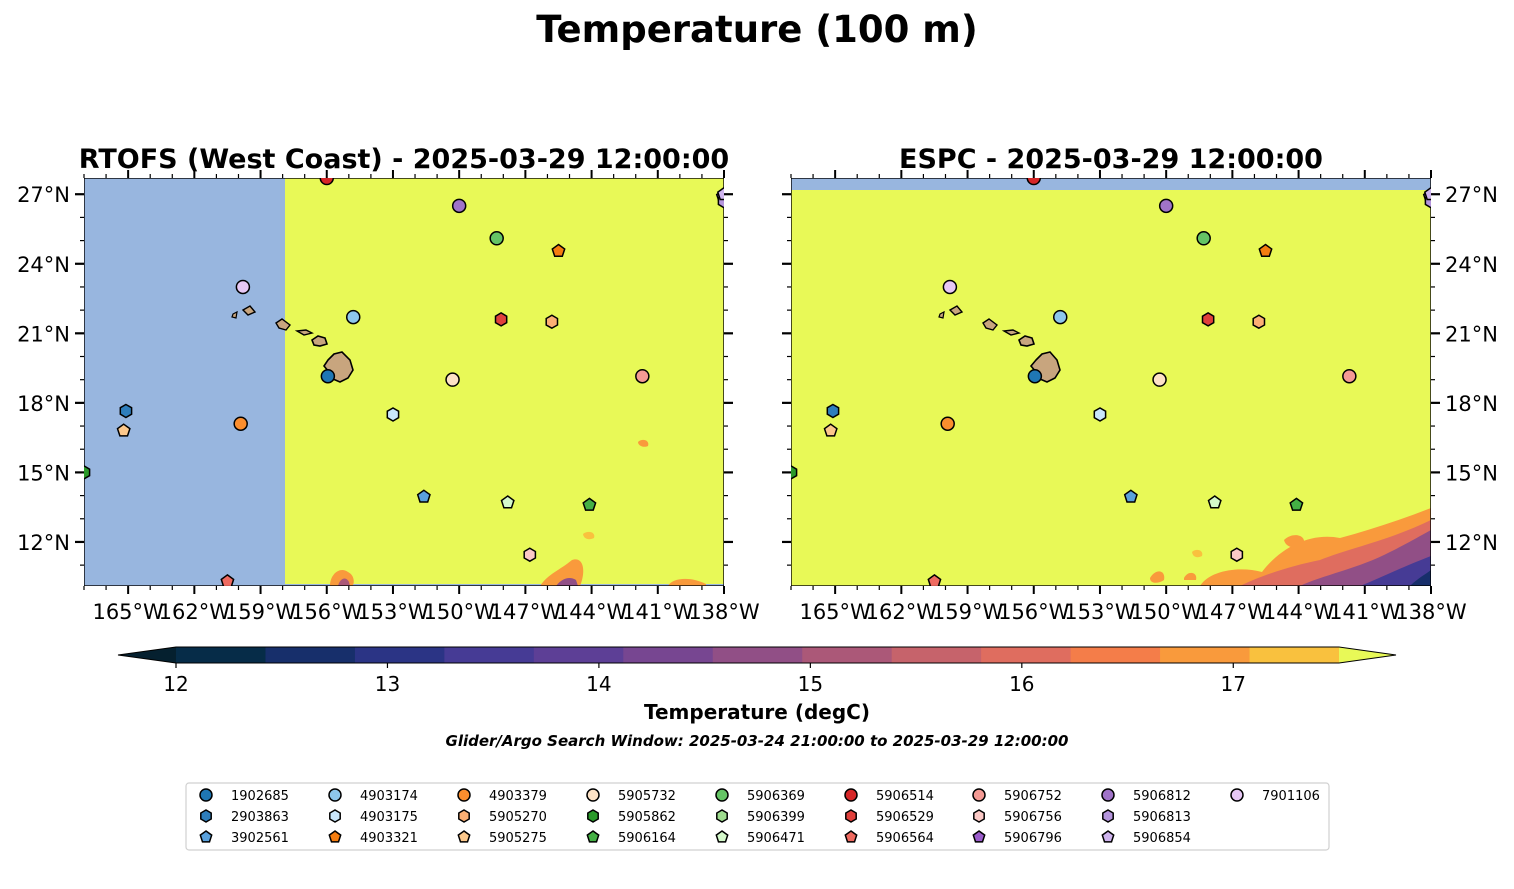 The width and height of the screenshot is (1514, 889). What do you see at coordinates (1017, 838) in the screenshot?
I see `legend-item: 5906796` at bounding box center [1017, 838].